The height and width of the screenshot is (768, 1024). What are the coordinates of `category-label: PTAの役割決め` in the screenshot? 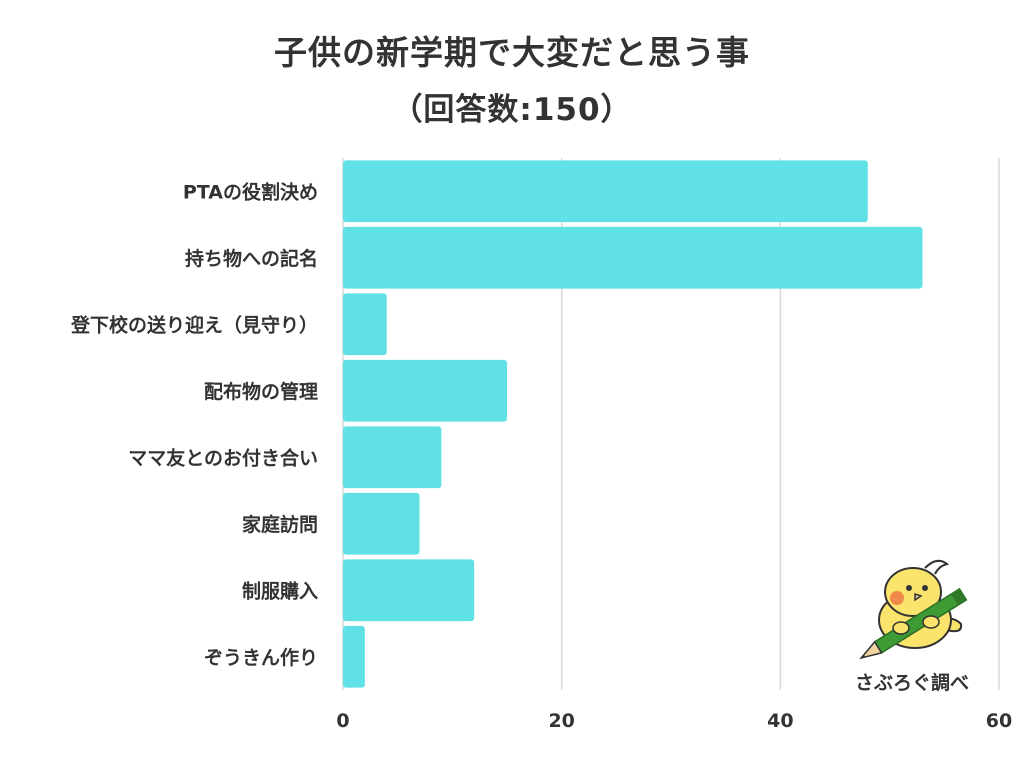 It's located at (250, 191).